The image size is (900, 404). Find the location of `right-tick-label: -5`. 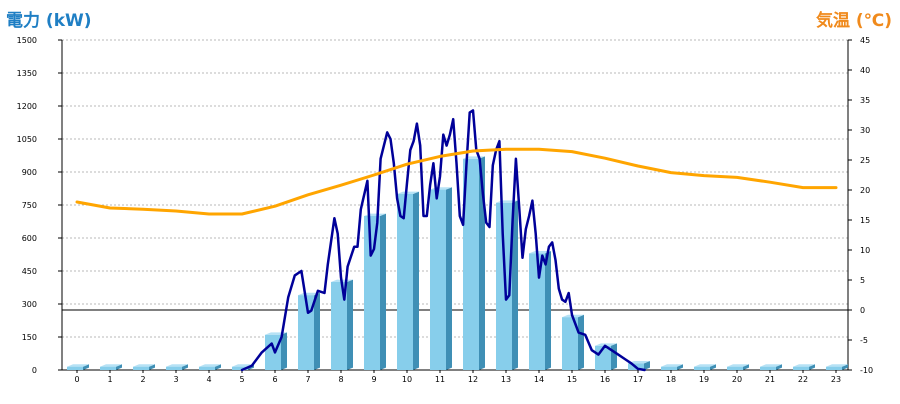

right-tick-label: -5 is located at coordinates (864, 340).